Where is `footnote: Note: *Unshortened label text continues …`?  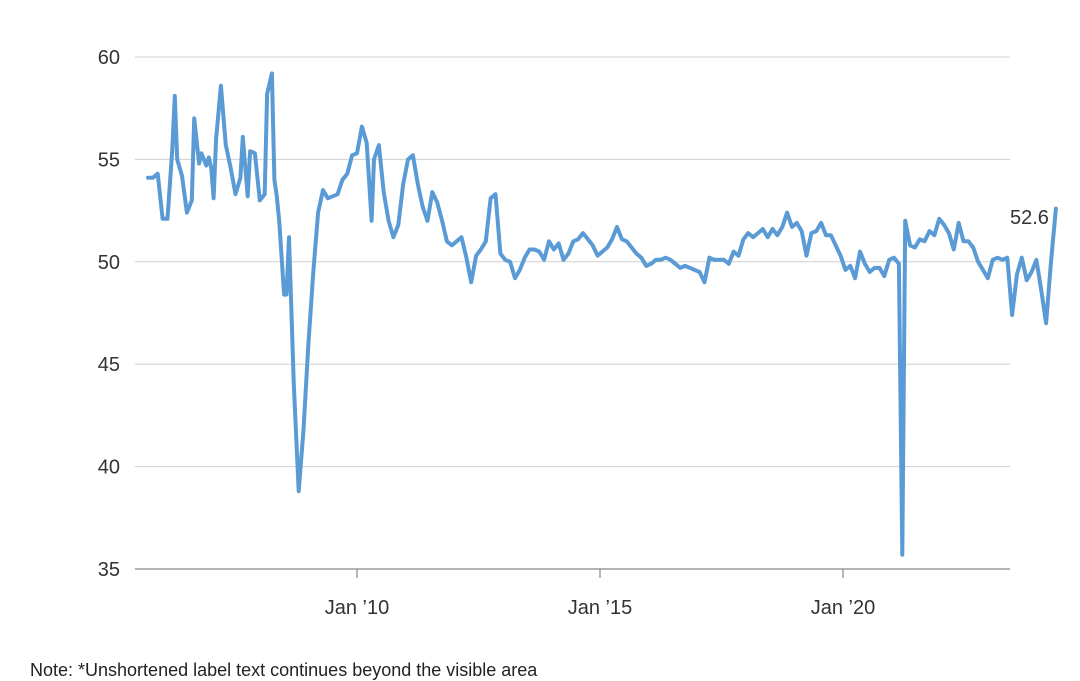 footnote: Note: *Unshortened label text continues … is located at coordinates (284, 670).